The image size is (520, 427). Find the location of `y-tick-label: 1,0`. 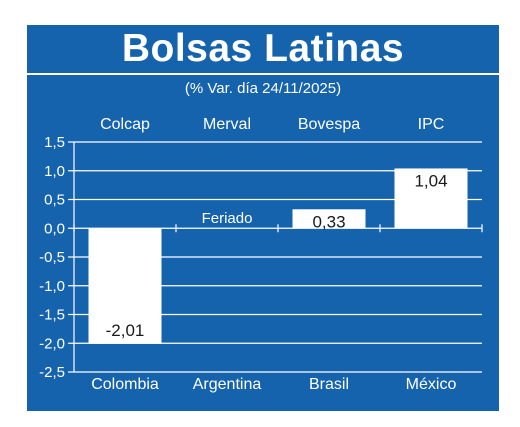

y-tick-label: 1,0 is located at coordinates (54, 171).